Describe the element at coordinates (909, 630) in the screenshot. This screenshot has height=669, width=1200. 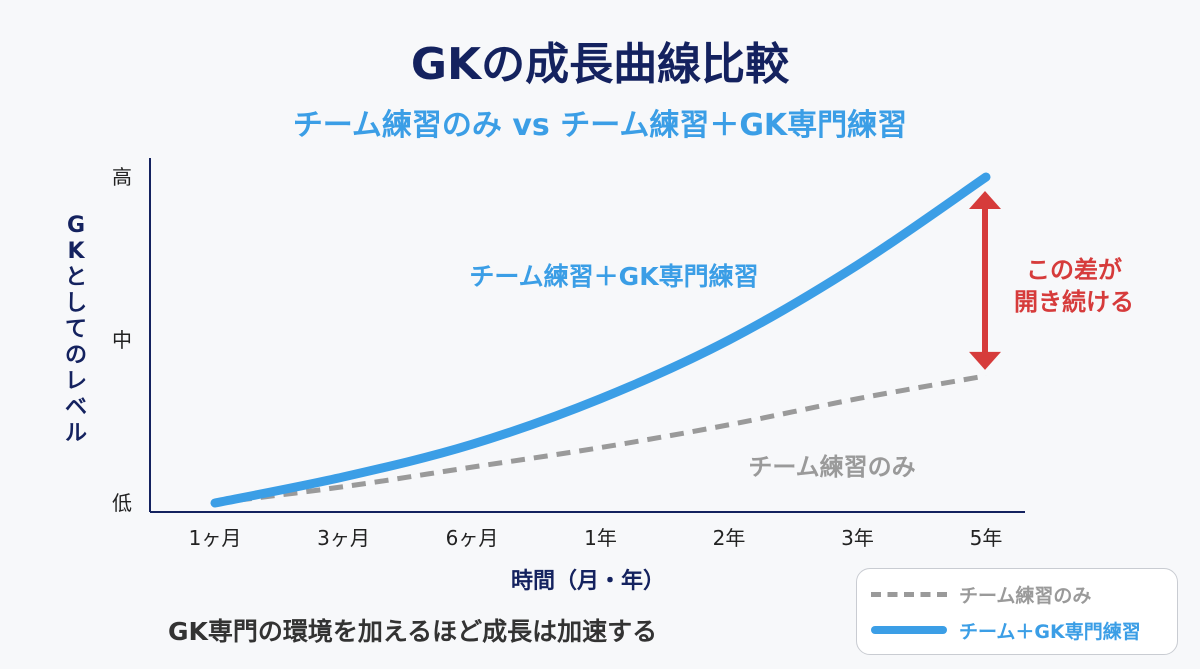
I see `legend-solid-line-icon` at that location.